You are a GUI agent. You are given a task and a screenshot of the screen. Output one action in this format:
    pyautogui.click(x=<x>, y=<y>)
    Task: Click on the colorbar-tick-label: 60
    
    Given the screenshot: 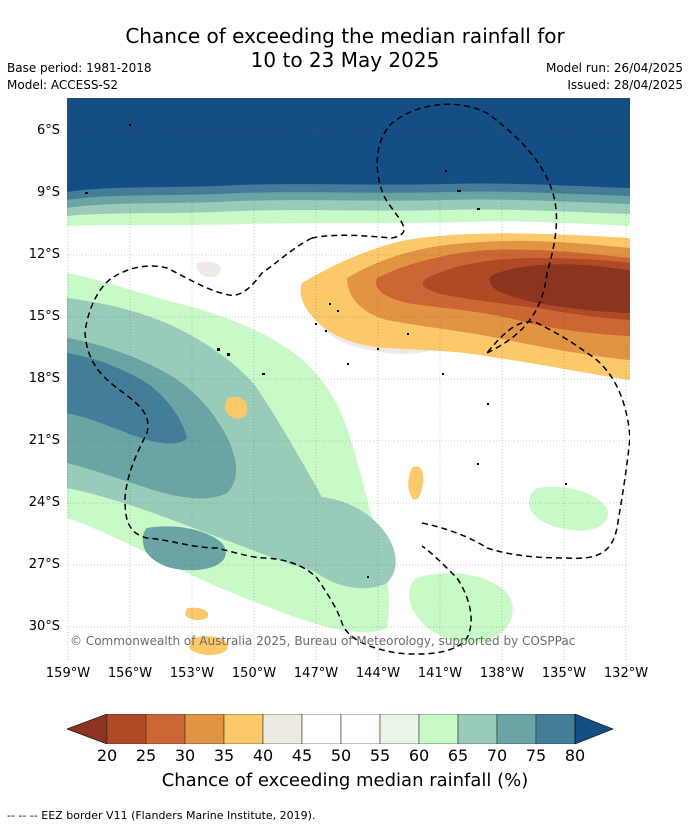 What is the action you would take?
    pyautogui.click(x=419, y=755)
    